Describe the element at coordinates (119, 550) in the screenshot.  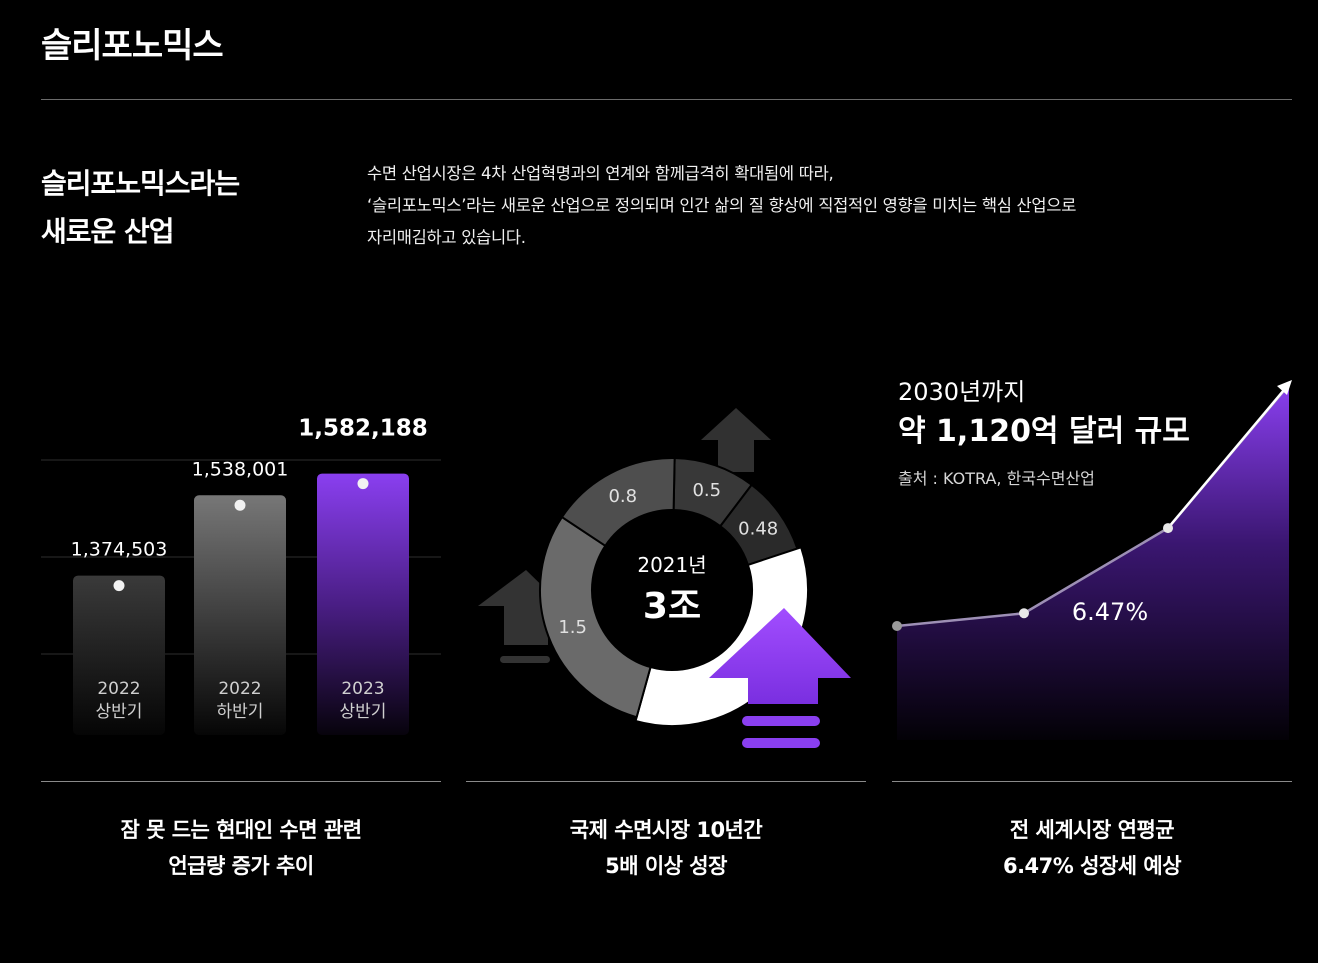
I see `bar-value-label: 1,374,503` at that location.